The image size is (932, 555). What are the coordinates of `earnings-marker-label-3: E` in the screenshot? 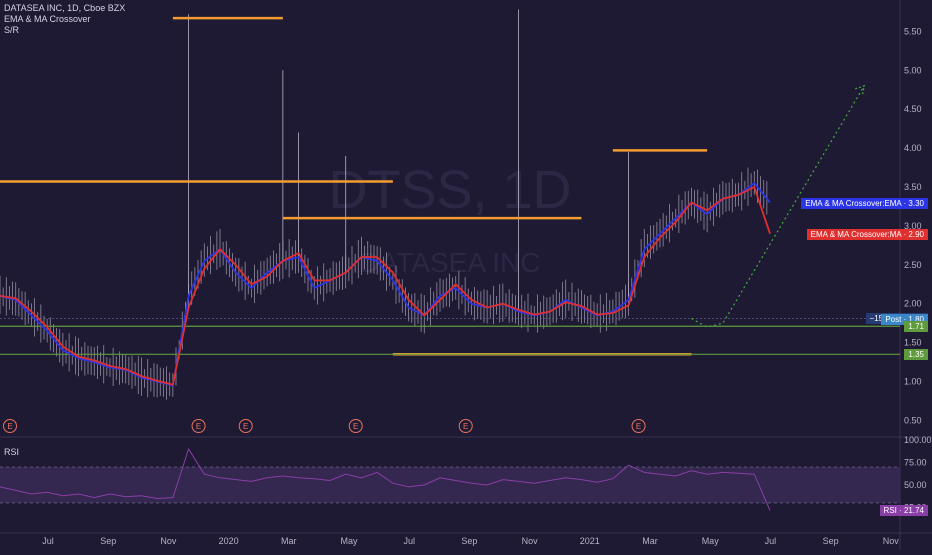 It's located at (355, 426).